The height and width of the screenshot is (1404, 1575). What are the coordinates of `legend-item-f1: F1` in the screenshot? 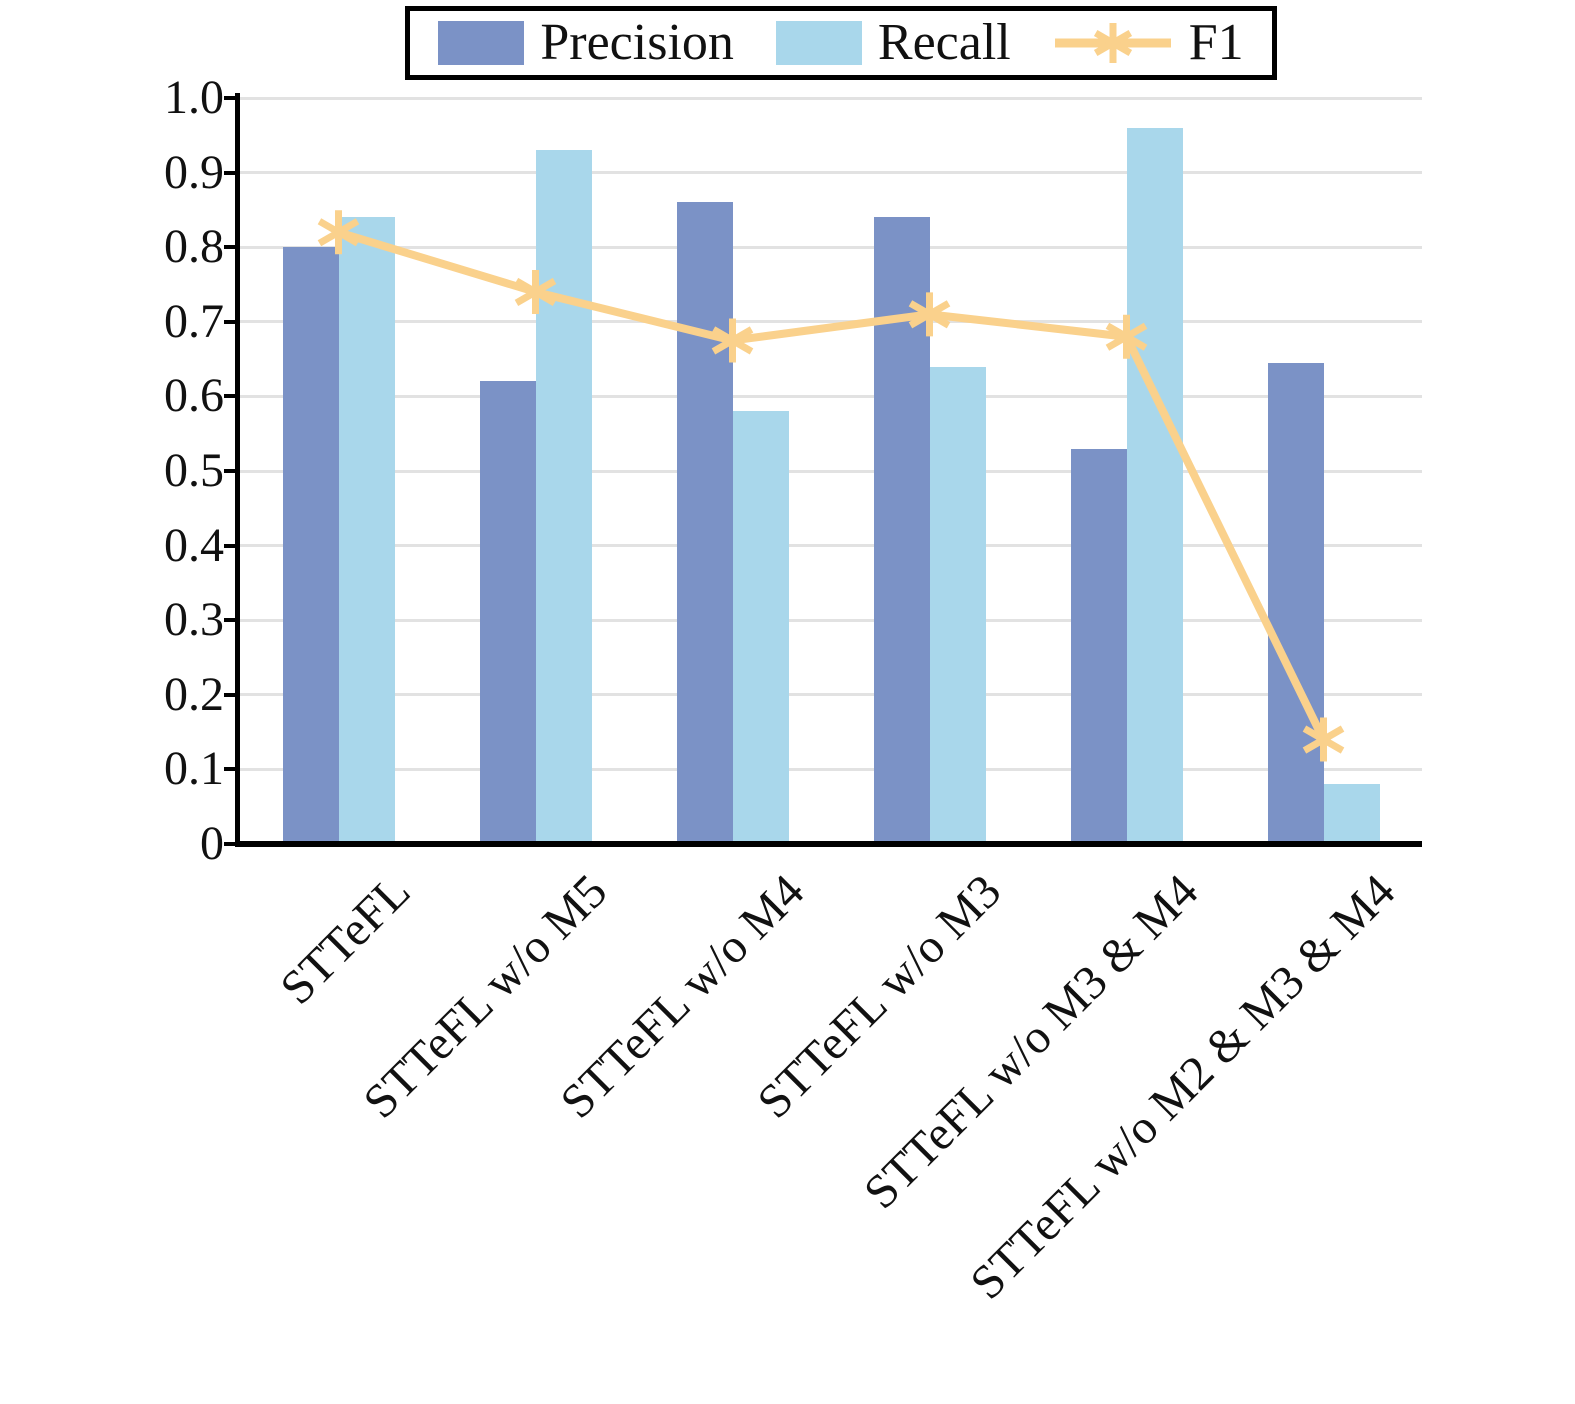 It's located at (1148, 43).